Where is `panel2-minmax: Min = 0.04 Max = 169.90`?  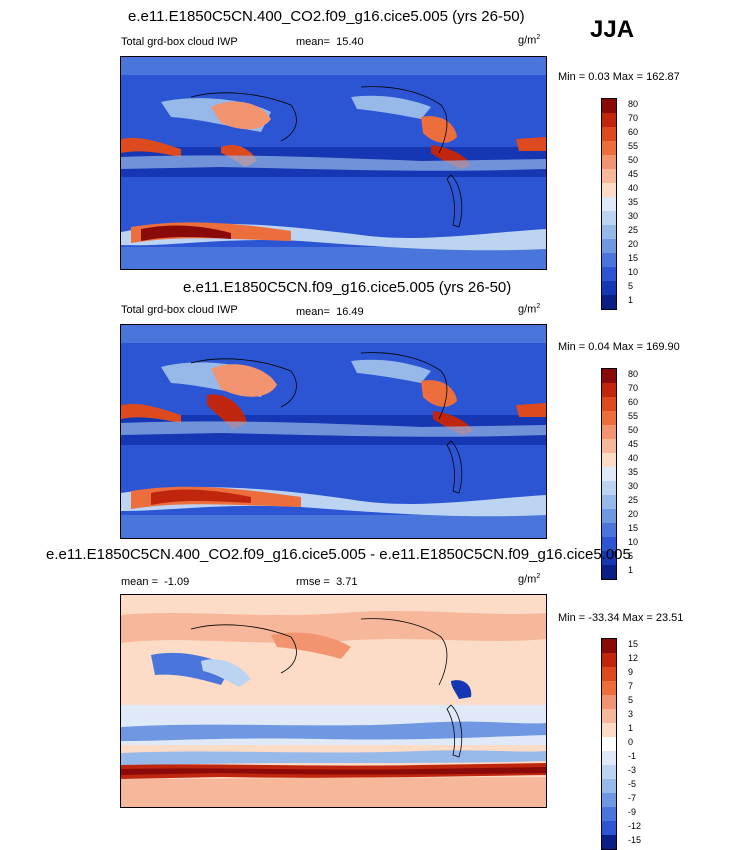
panel2-minmax: Min = 0.04 Max = 169.90 is located at coordinates (619, 347).